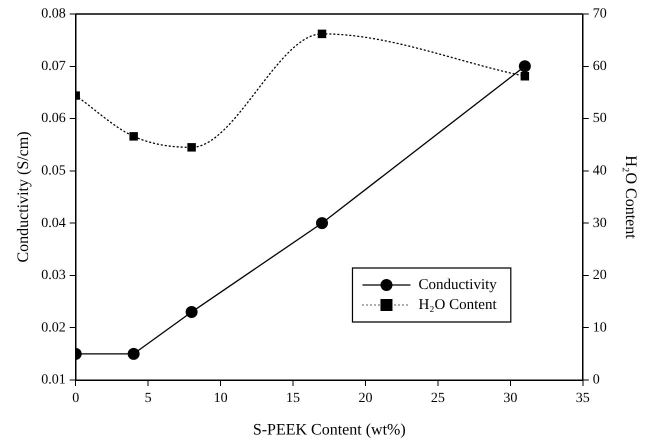 This screenshot has width=652, height=448. Describe the element at coordinates (76, 398) in the screenshot. I see `x-tick-label: 0` at that location.